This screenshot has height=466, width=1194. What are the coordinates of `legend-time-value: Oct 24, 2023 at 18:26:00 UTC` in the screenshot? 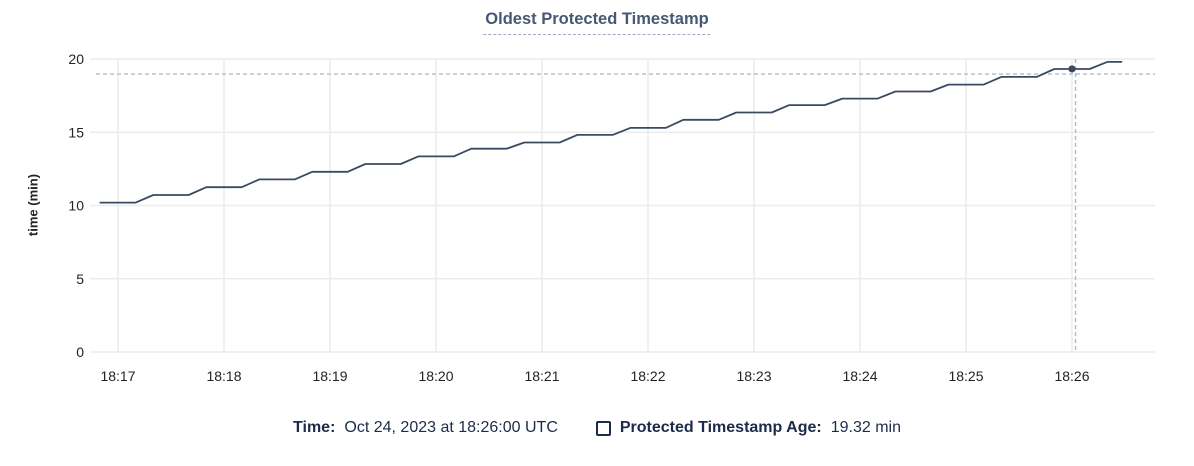 It's located at (451, 427).